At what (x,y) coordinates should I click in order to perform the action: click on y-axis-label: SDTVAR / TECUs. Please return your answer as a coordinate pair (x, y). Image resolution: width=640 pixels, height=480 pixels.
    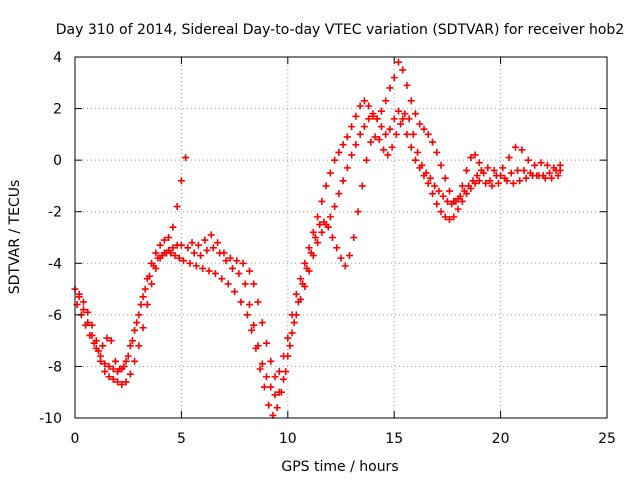
    Looking at the image, I should click on (15, 237).